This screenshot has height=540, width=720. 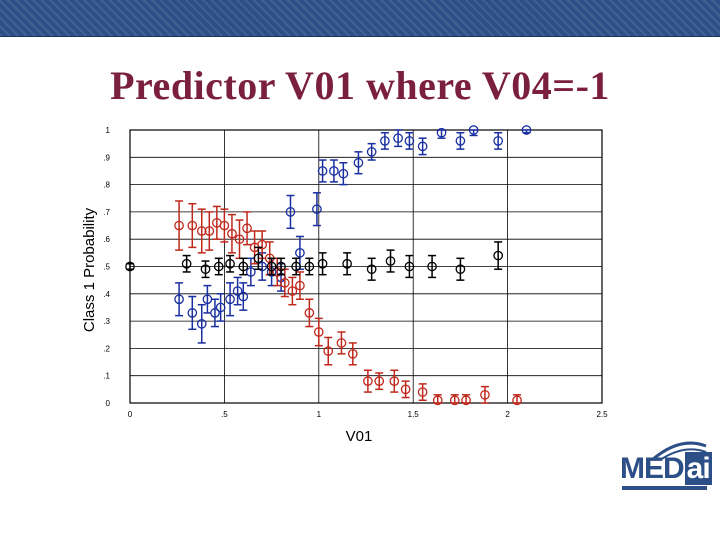 I want to click on x-tick-label: 2.5, so click(x=602, y=414).